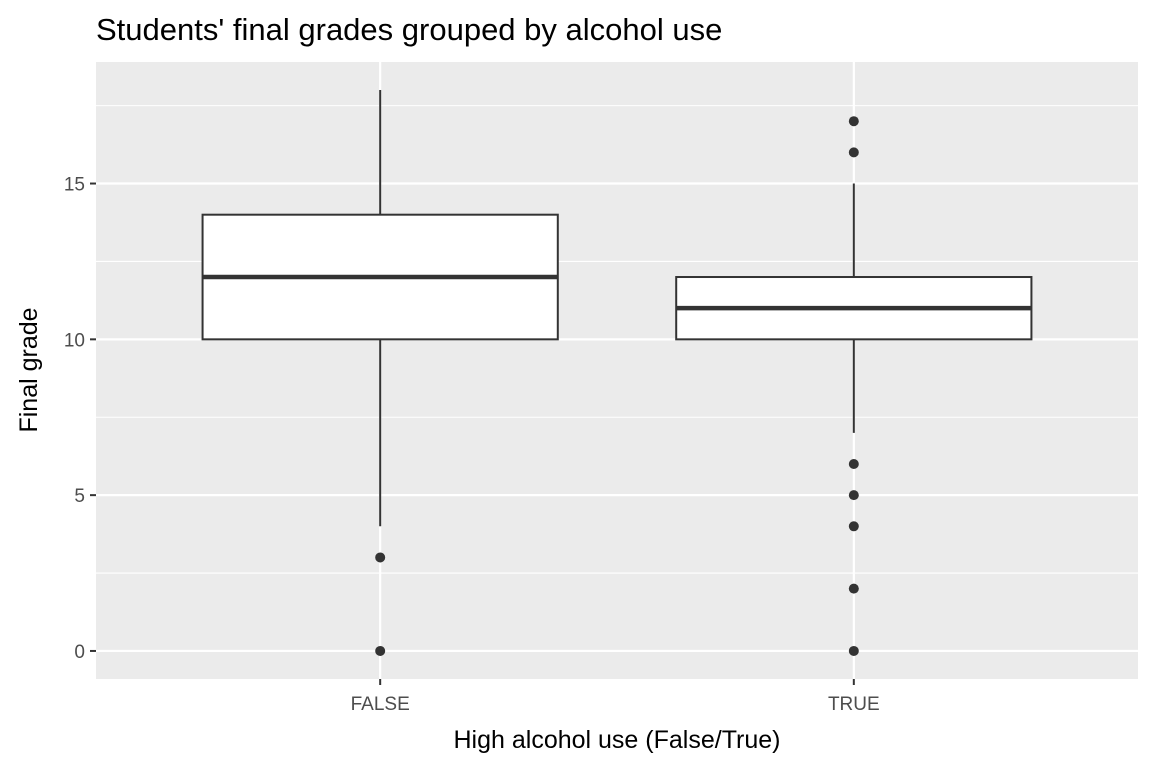  I want to click on y-tick-label: 10, so click(74, 340).